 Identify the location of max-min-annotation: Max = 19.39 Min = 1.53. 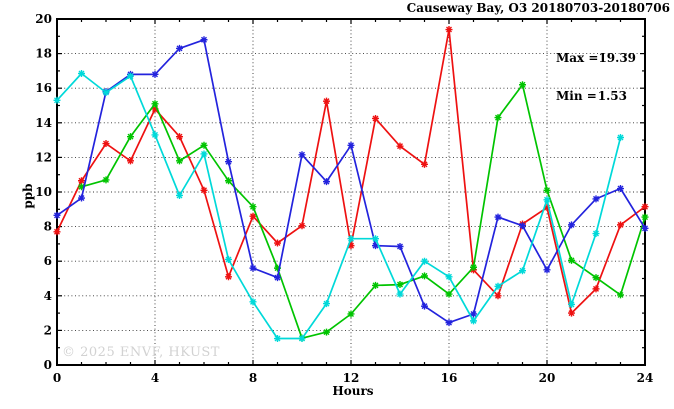
(596, 77).